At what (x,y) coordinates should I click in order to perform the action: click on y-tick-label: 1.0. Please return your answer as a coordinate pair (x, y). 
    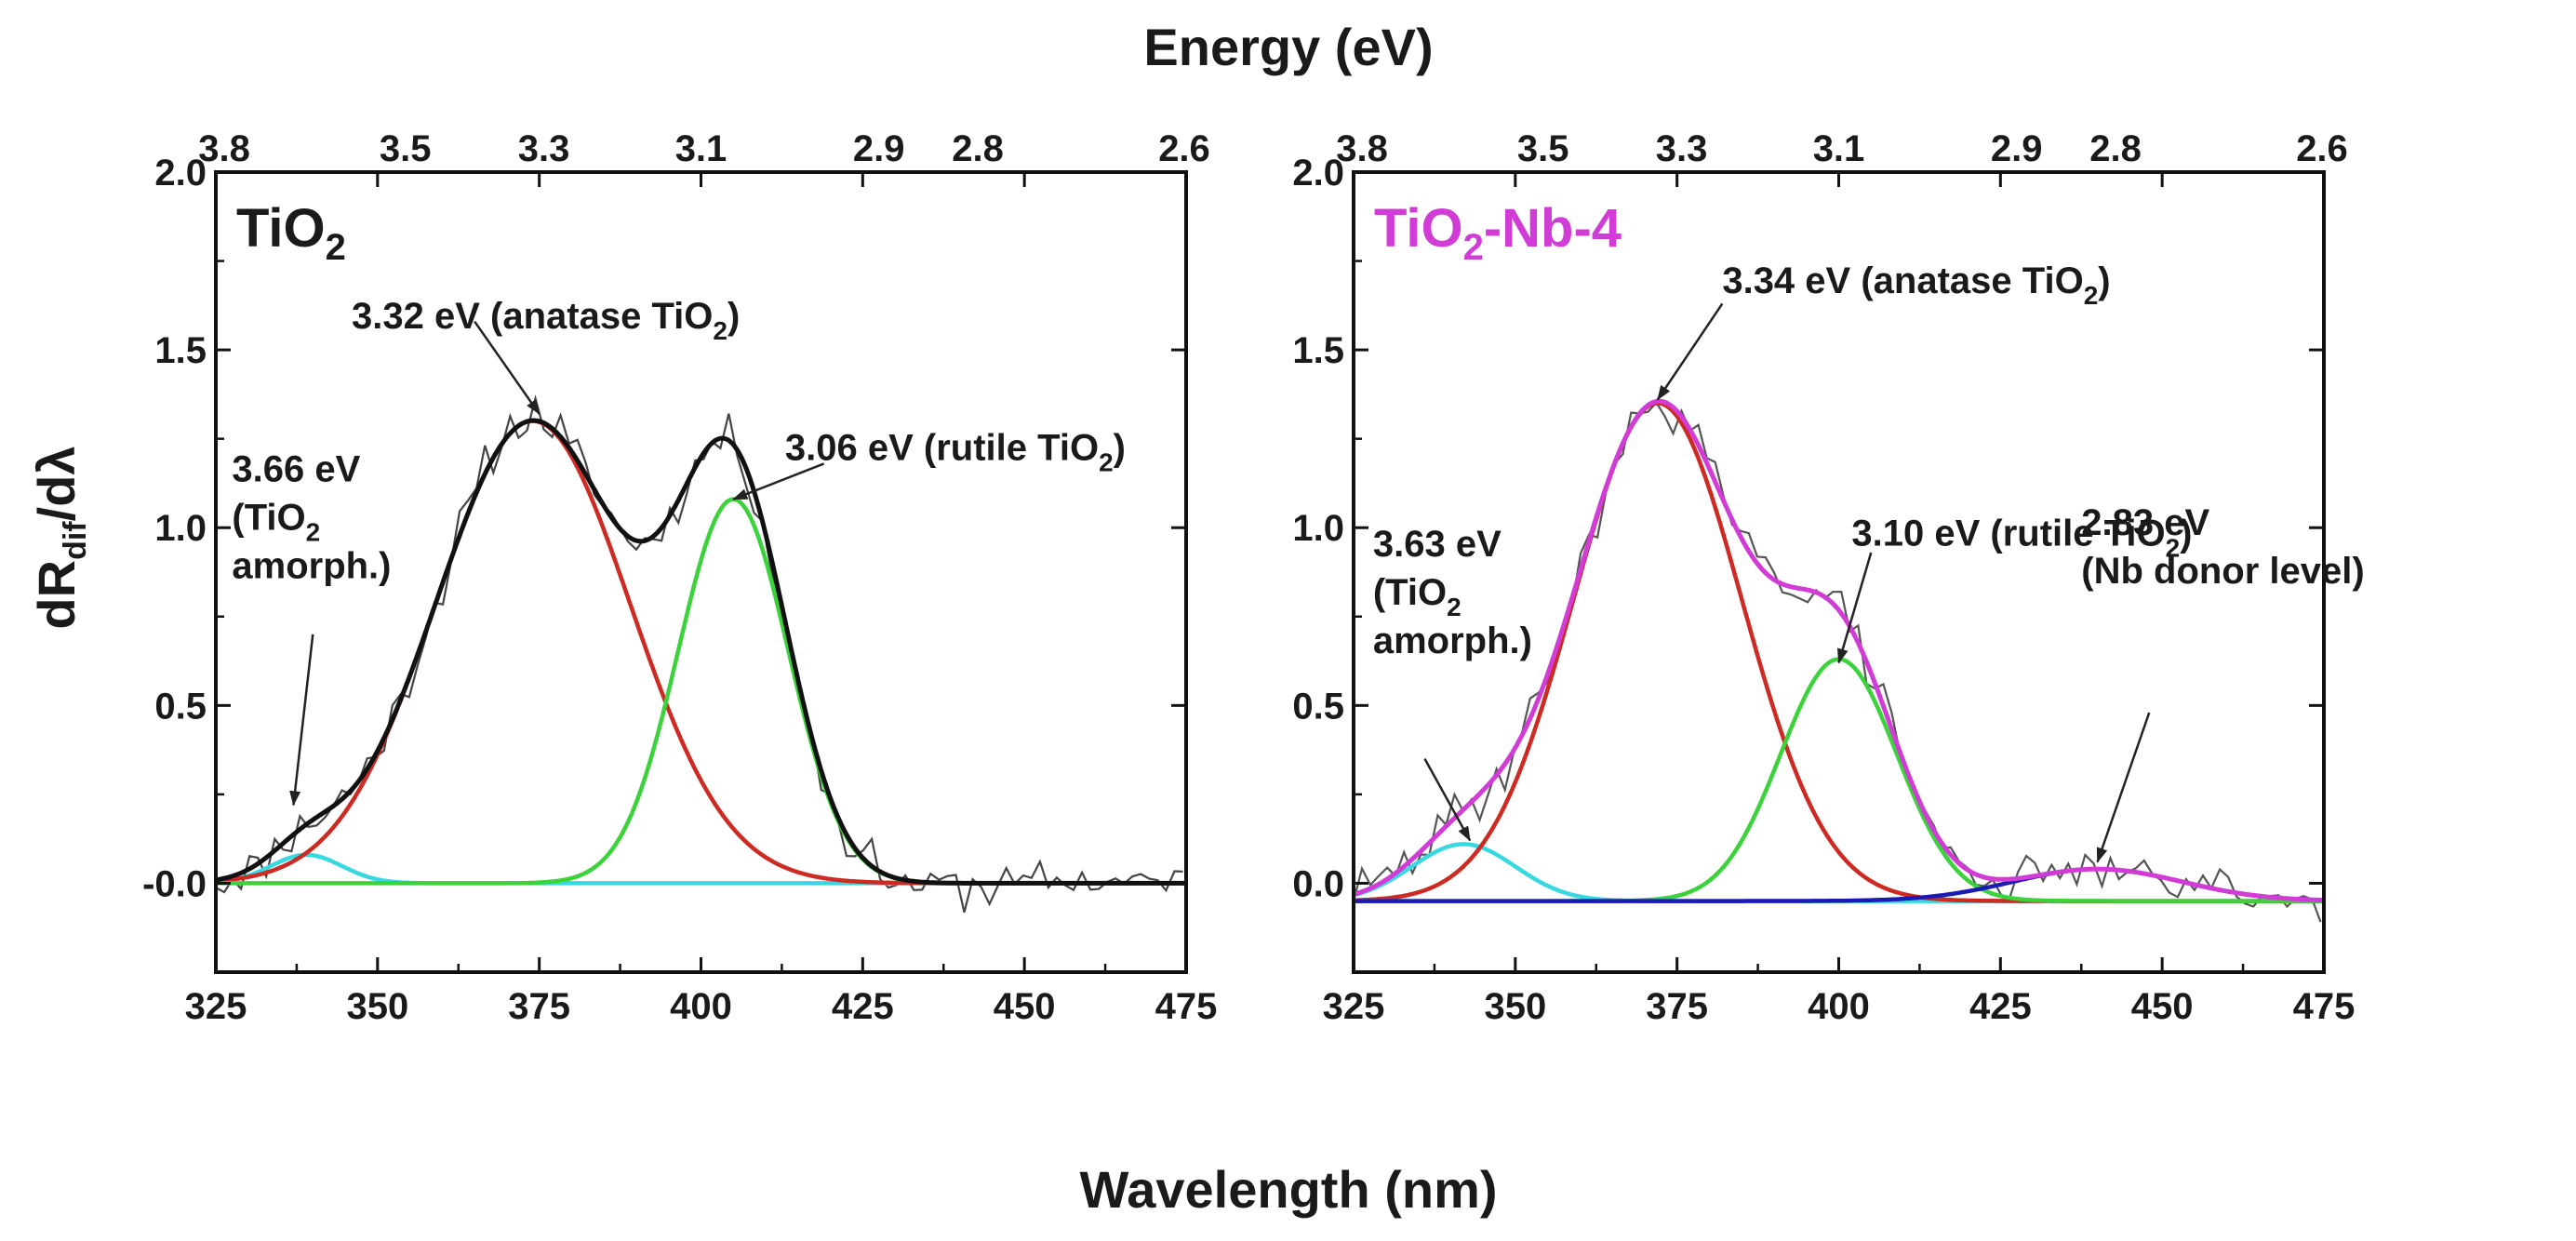
    Looking at the image, I should click on (180, 528).